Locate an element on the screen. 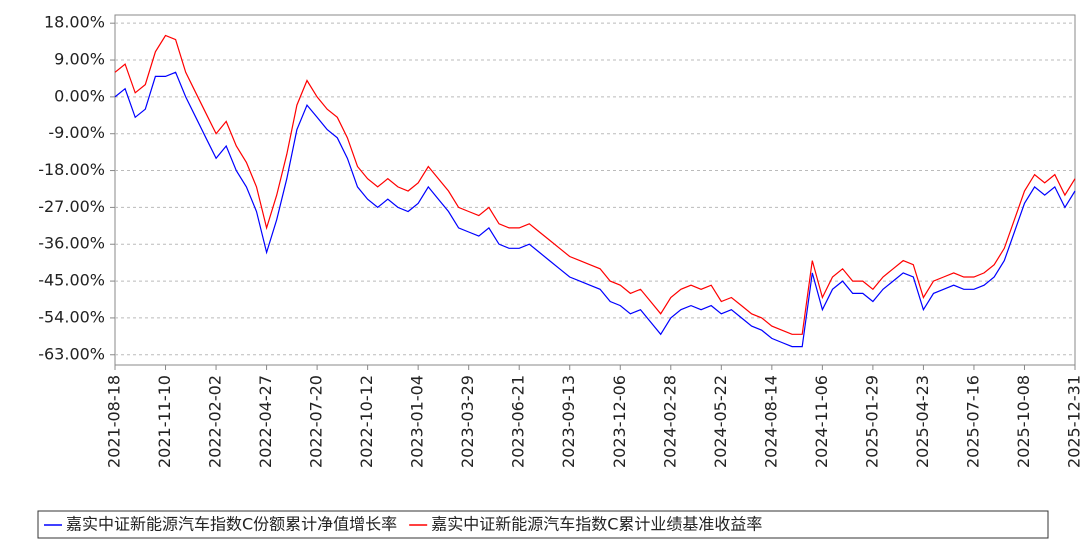 Image resolution: width=1087 pixels, height=543 pixels. x-tick-label: 2022-04-27 is located at coordinates (265, 421).